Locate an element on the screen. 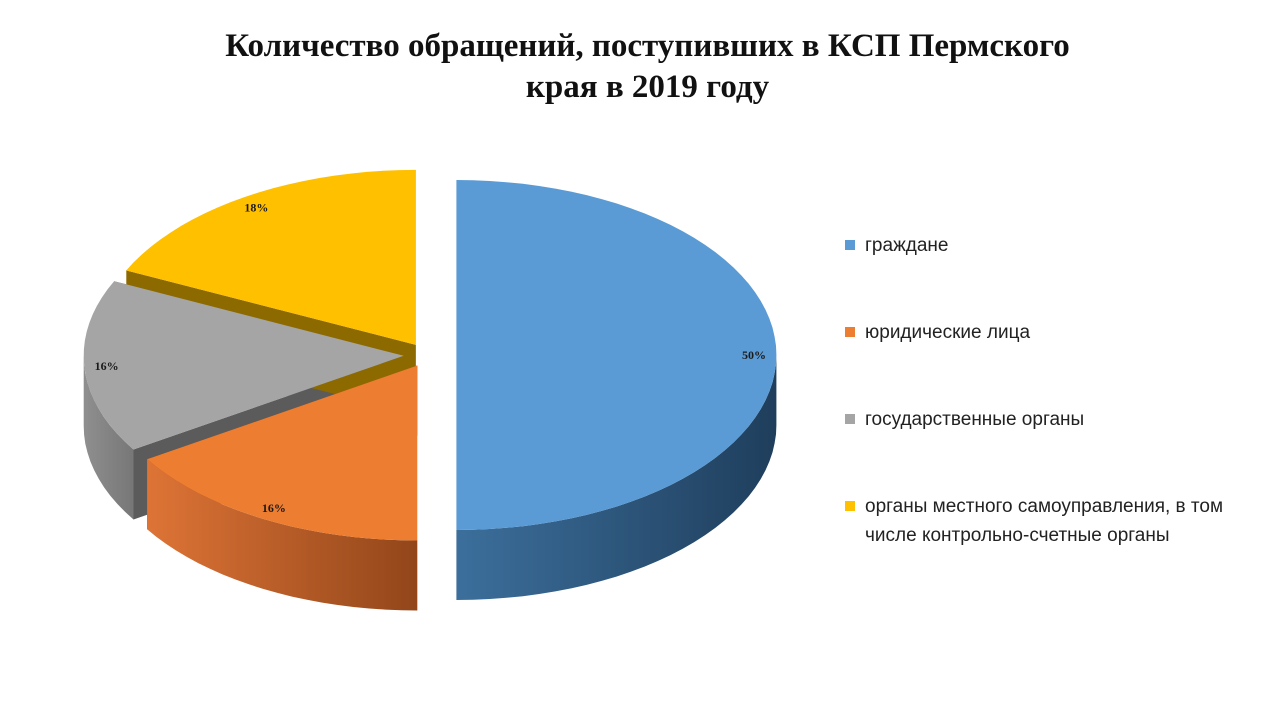  data-label-local-self-government: 18% is located at coordinates (256, 208).